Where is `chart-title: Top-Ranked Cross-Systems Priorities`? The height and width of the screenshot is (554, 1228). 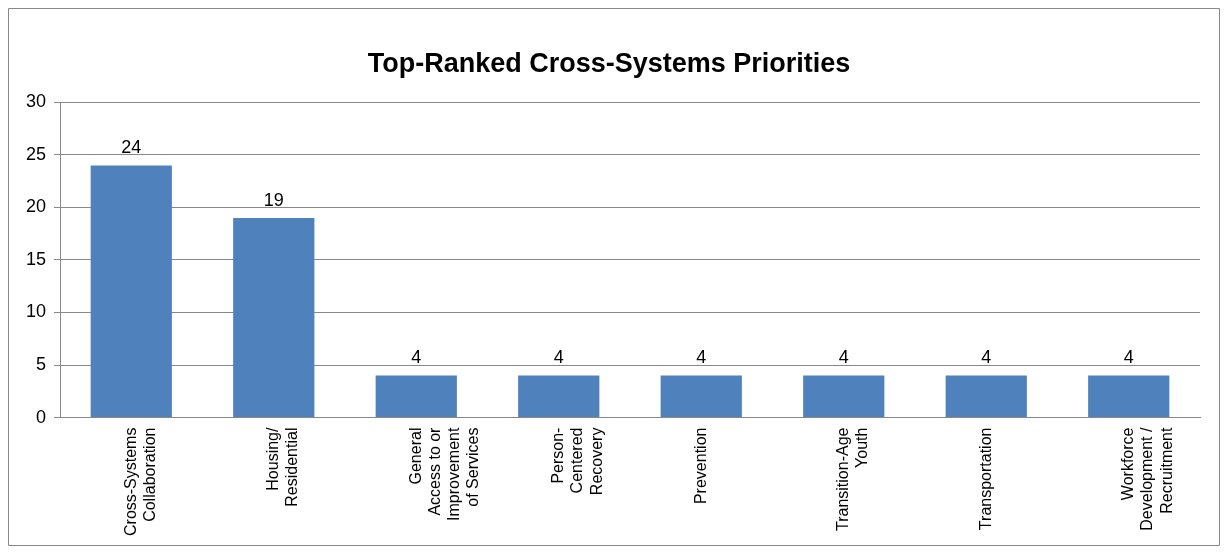
chart-title: Top-Ranked Cross-Systems Priorities is located at coordinates (609, 62).